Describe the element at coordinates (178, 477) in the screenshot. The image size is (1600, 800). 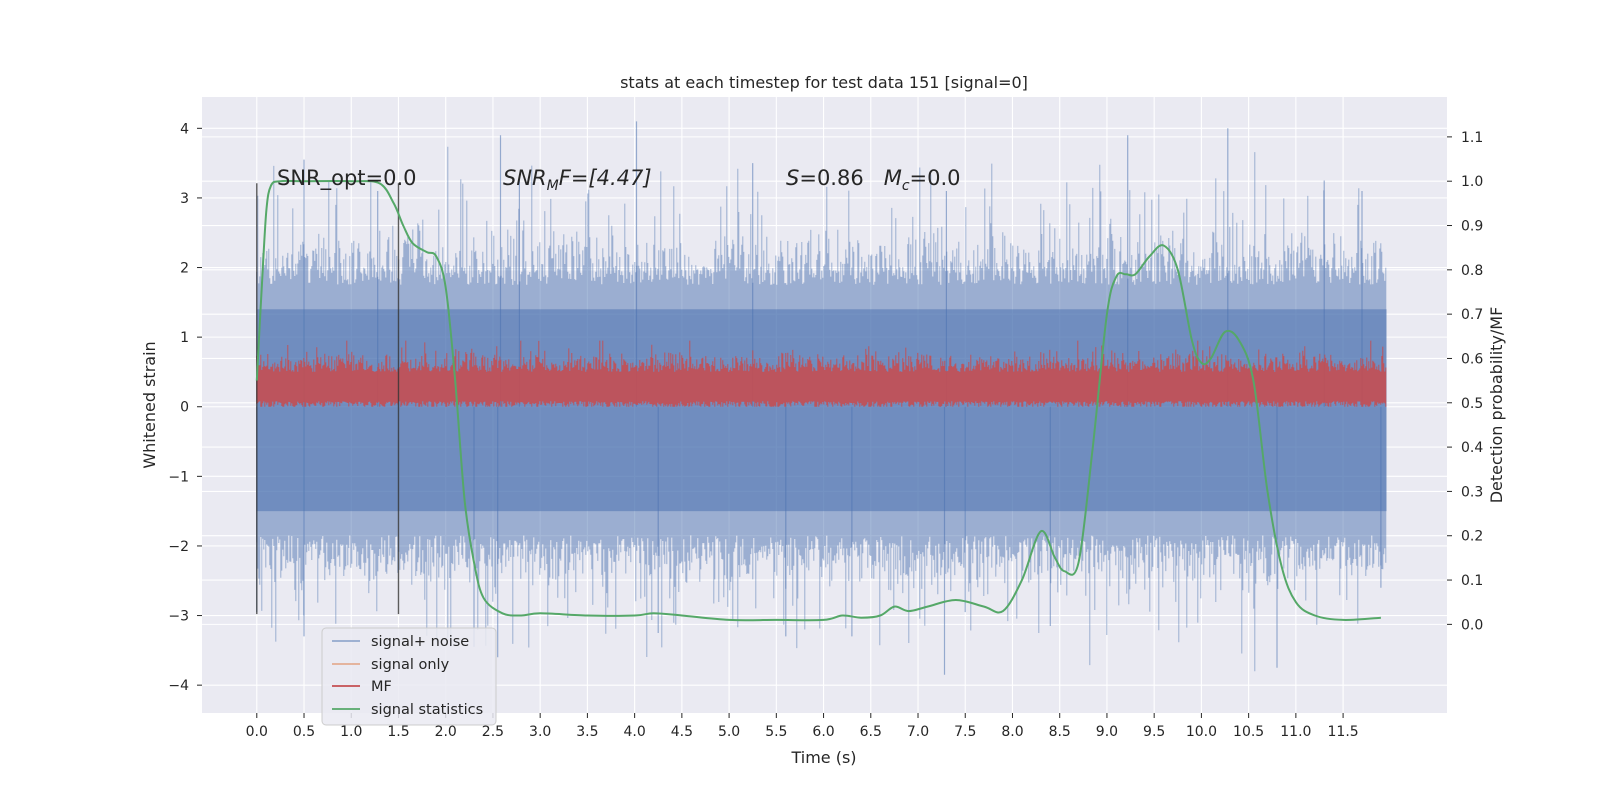
I see `y-tick-label: −1` at that location.